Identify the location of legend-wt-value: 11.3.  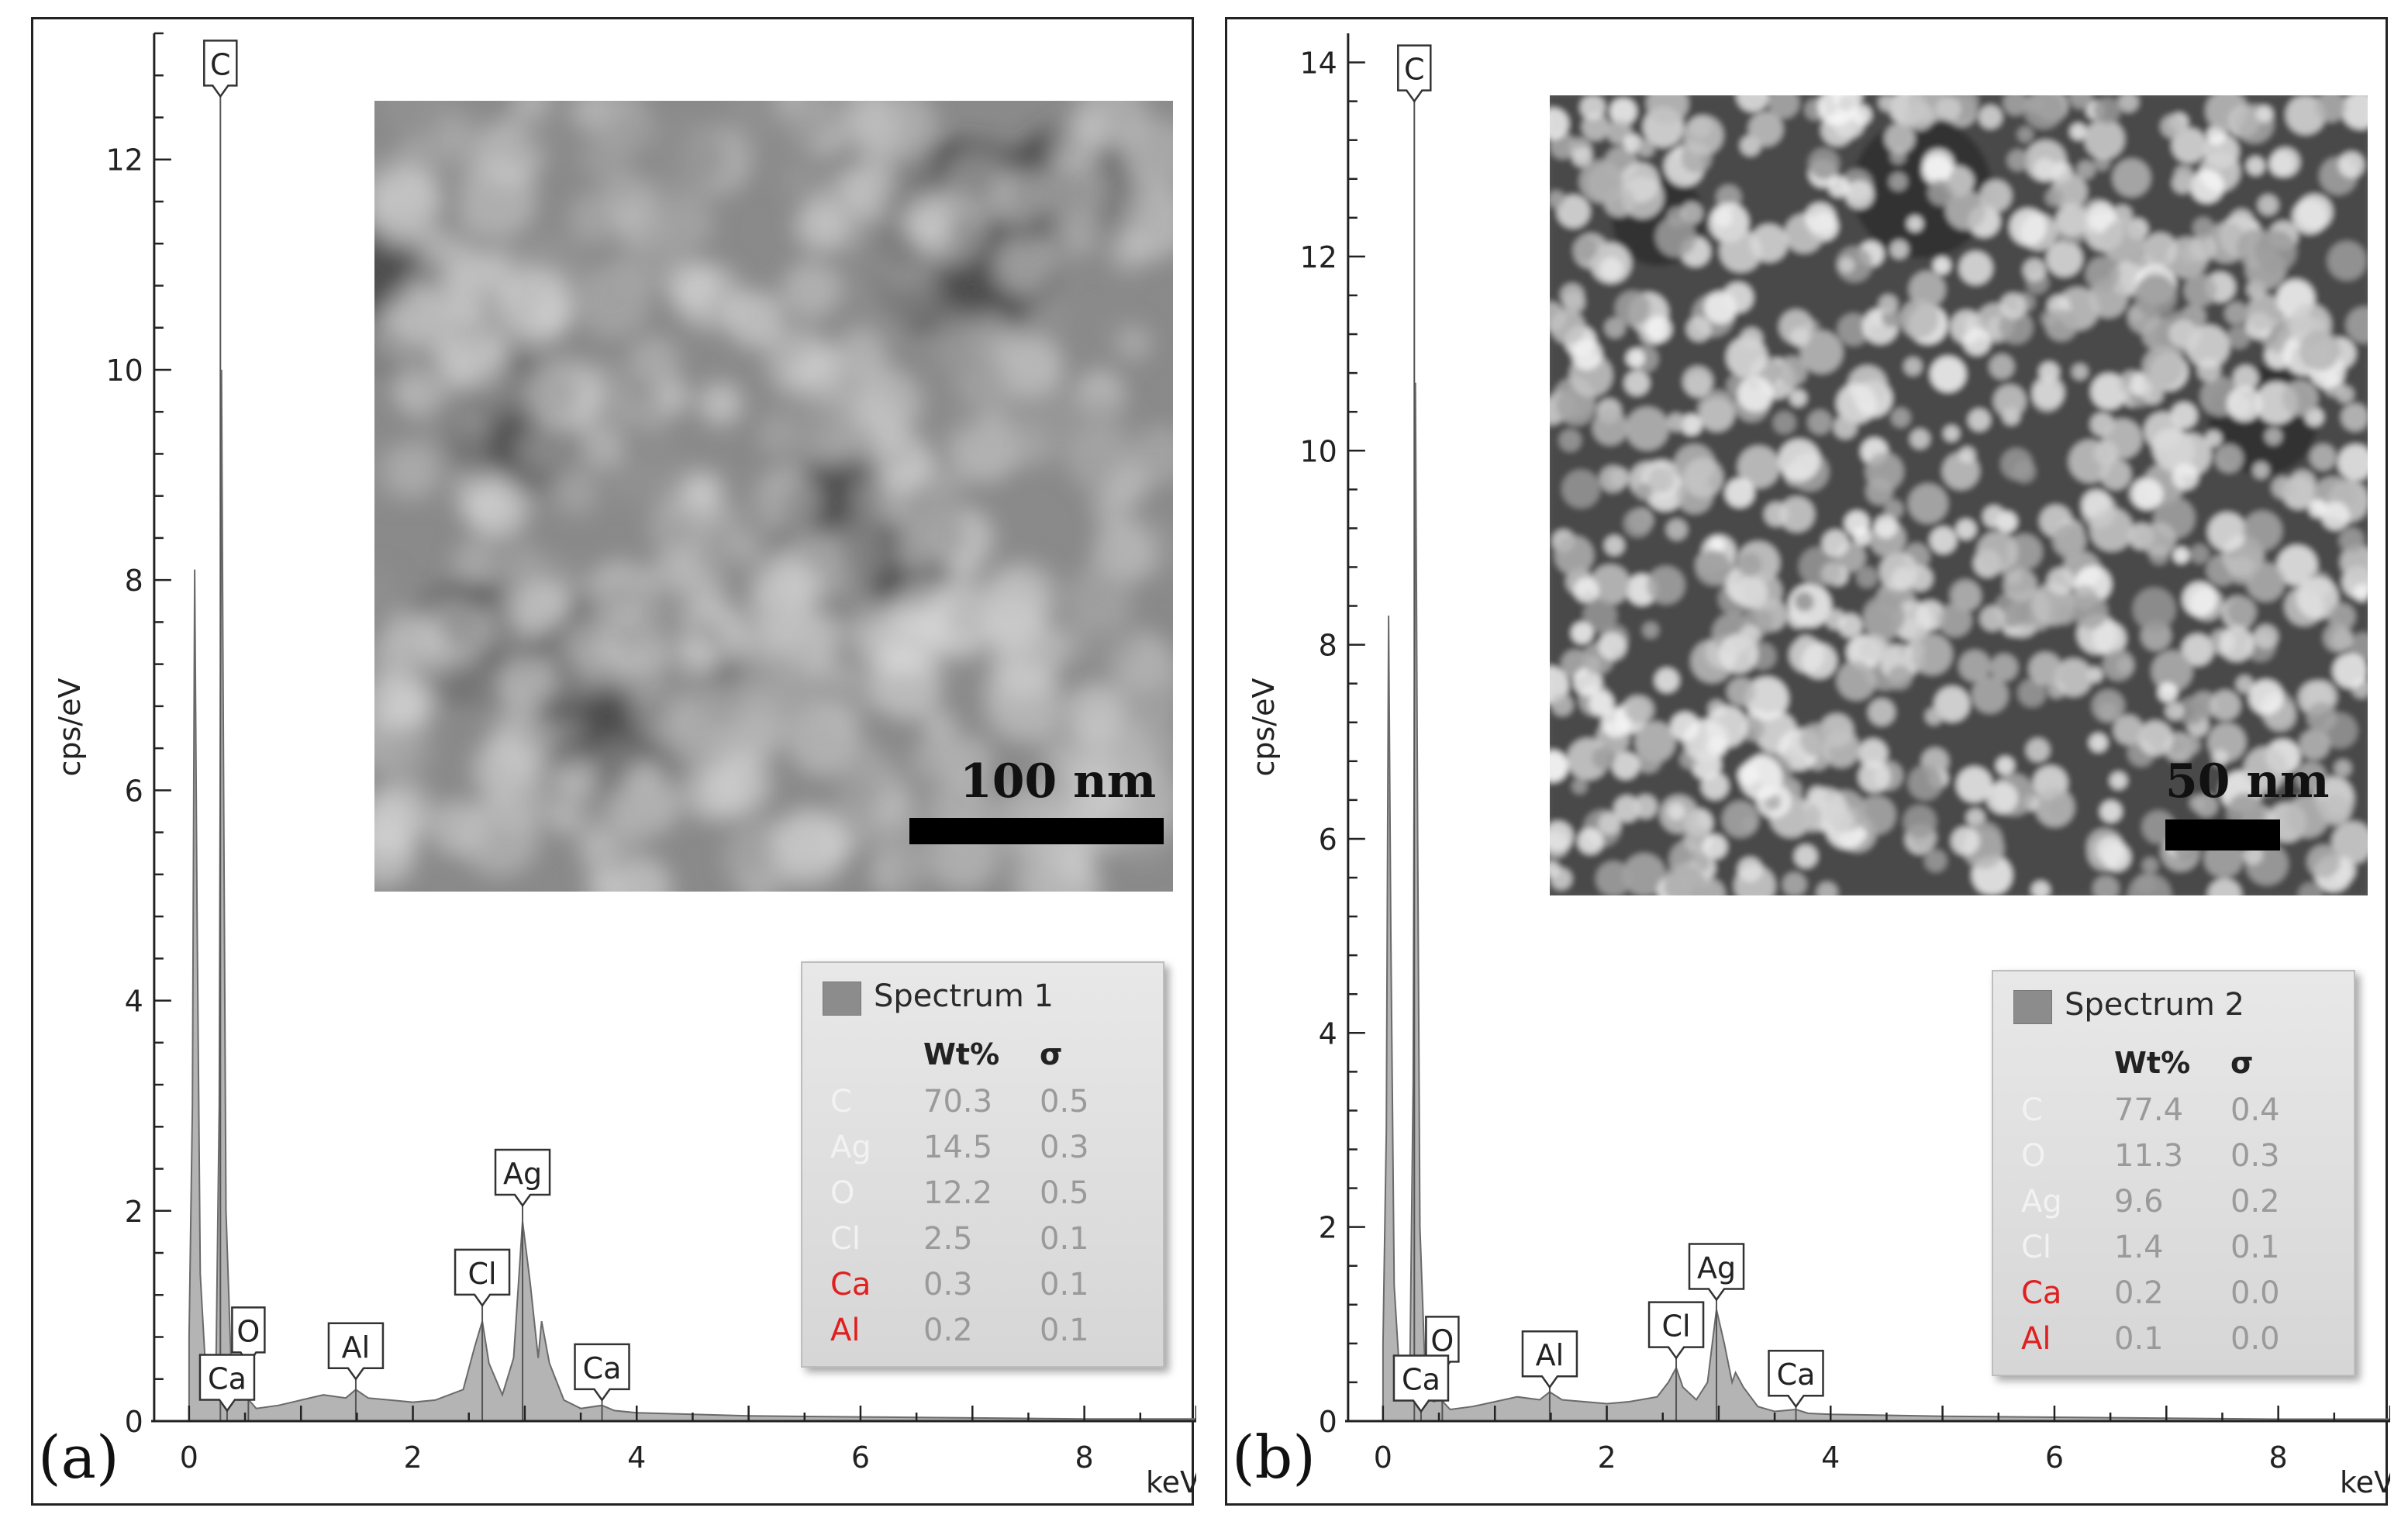
(2149, 1156).